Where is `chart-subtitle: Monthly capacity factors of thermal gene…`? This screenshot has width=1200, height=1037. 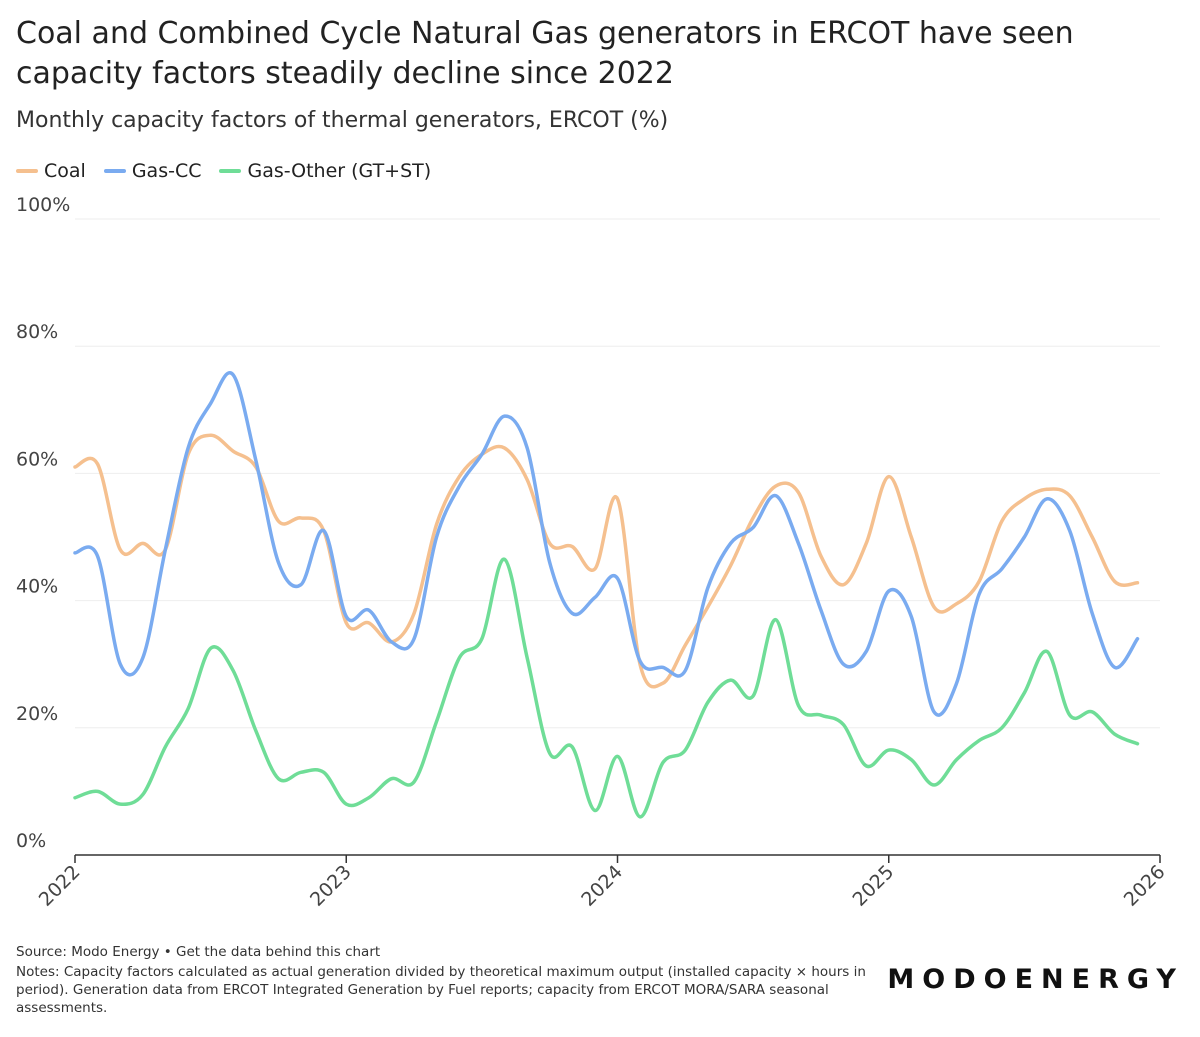
chart-subtitle: Monthly capacity factors of thermal gene… is located at coordinates (342, 120).